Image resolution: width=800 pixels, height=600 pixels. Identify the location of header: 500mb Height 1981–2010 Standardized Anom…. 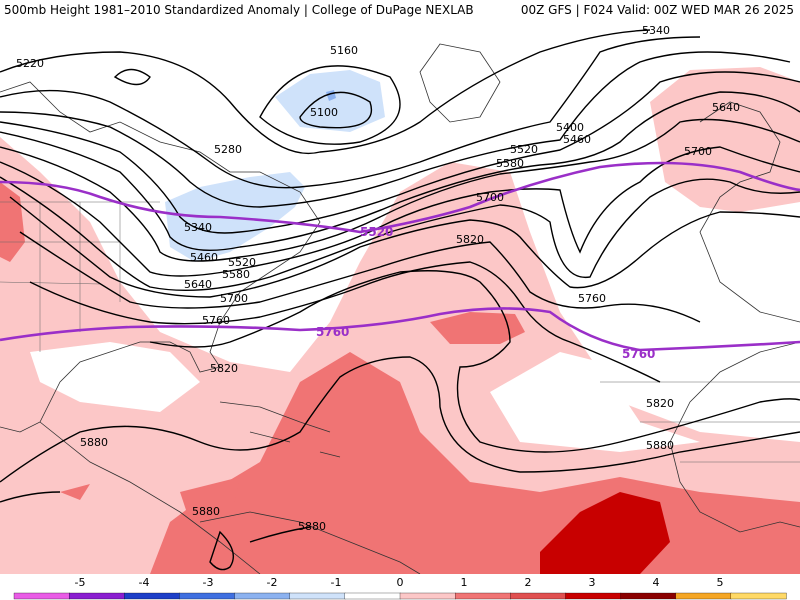
(400, 11).